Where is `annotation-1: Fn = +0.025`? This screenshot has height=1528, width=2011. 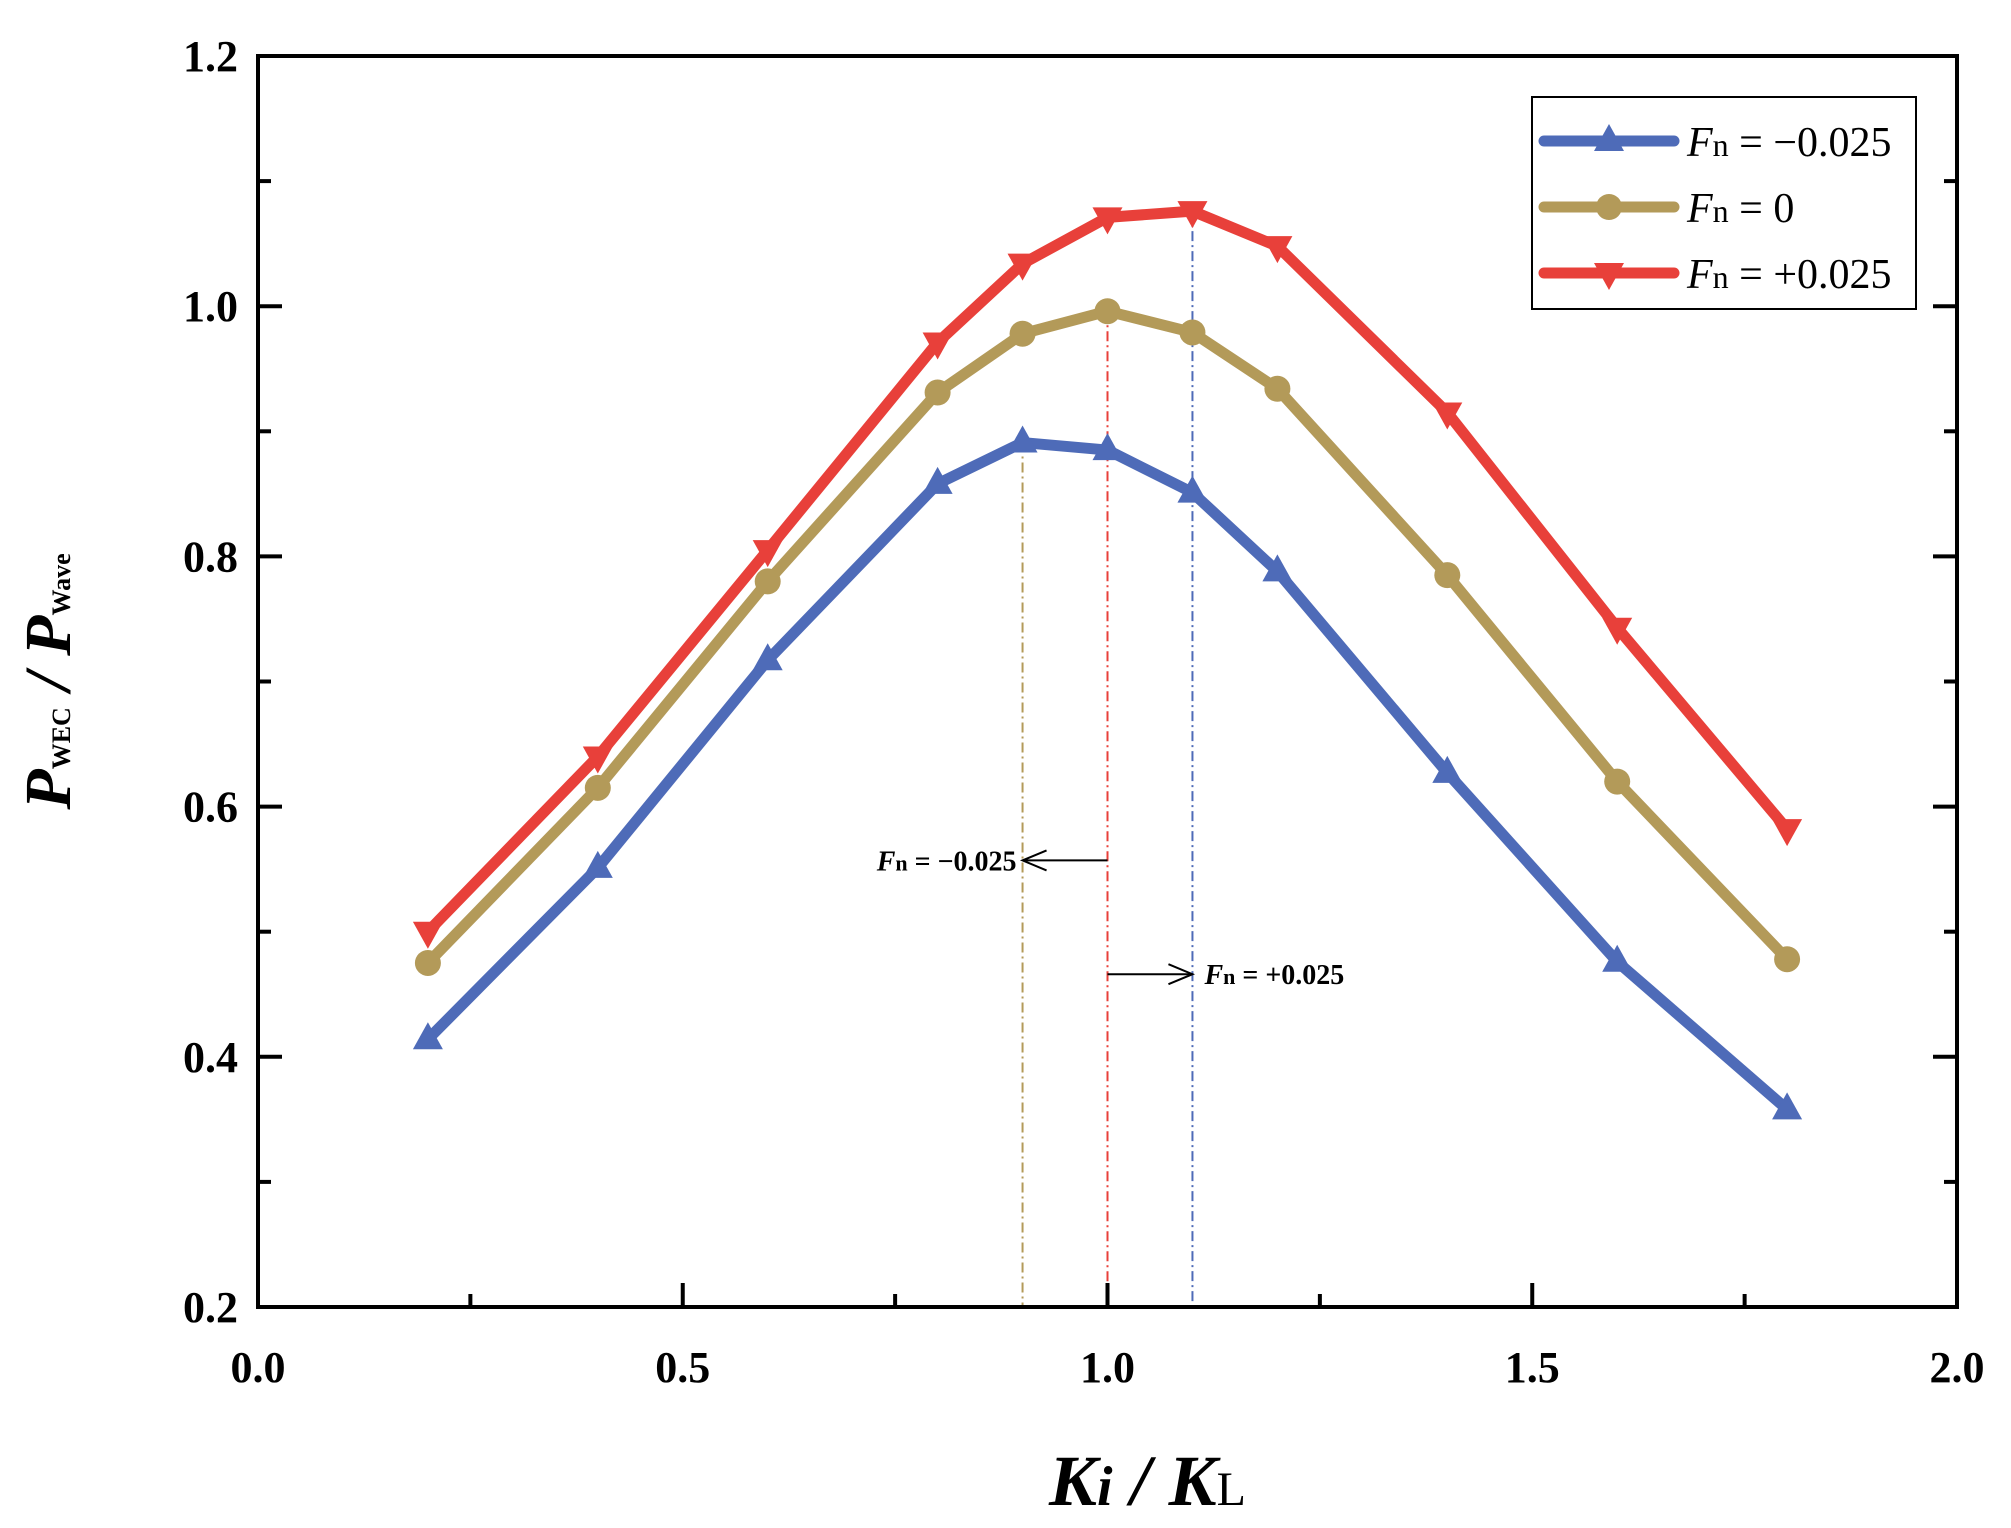
annotation-1: Fn = +0.025 is located at coordinates (1225, 975).